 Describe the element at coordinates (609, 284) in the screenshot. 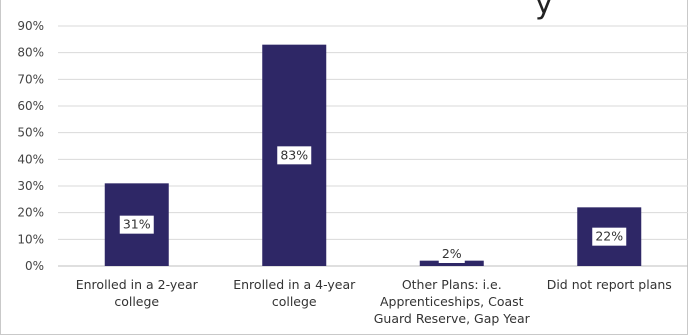

I see `x-category-label: Did not report plans` at that location.